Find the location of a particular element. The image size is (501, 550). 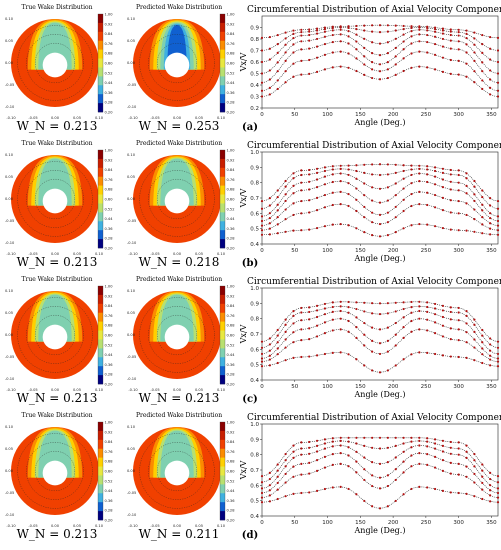

y-tick-label: 0.6 is located at coordinates (254, 486).